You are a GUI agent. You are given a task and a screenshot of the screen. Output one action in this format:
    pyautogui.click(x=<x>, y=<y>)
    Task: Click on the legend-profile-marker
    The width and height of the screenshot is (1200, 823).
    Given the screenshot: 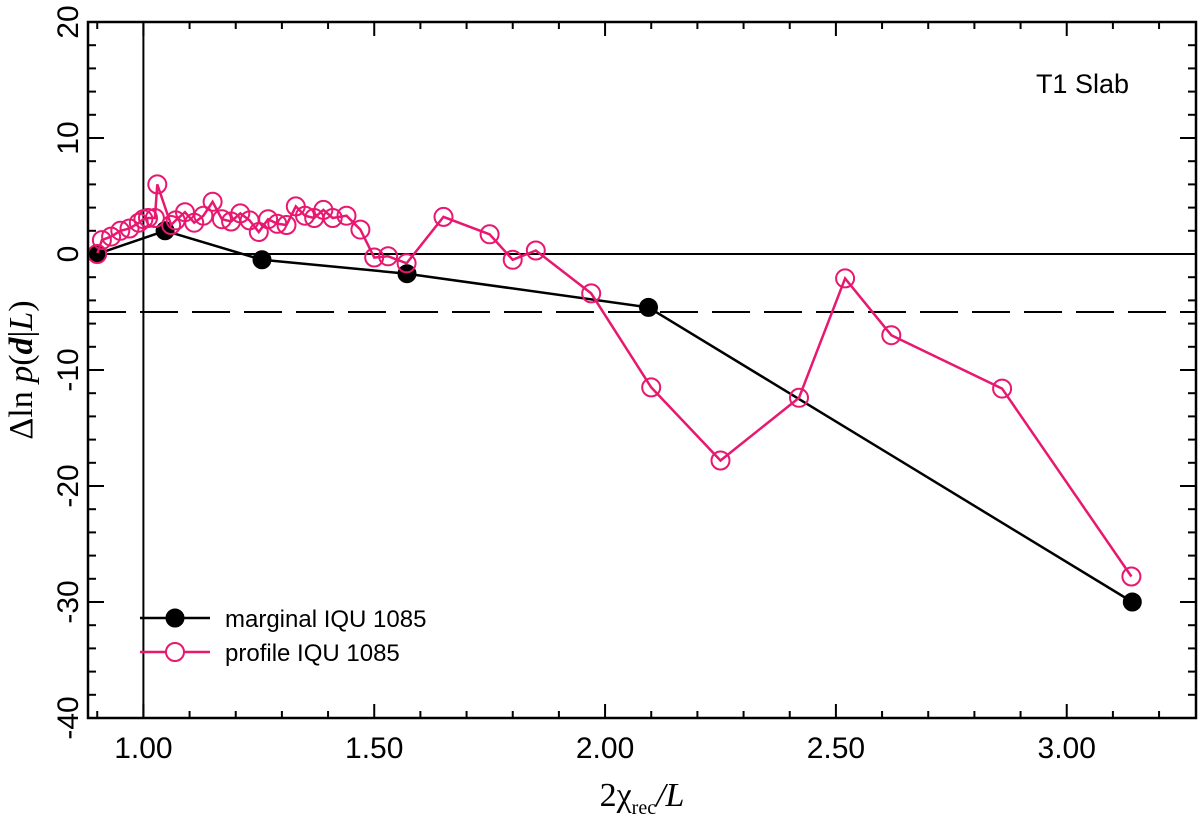 What is the action you would take?
    pyautogui.click(x=175, y=652)
    